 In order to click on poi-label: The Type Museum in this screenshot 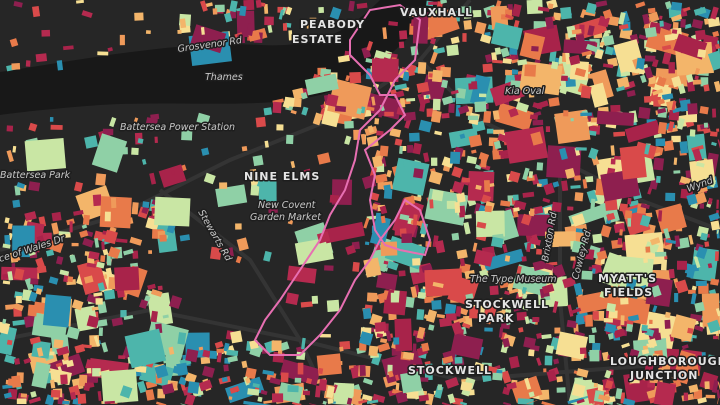, I will do `click(513, 279)`.